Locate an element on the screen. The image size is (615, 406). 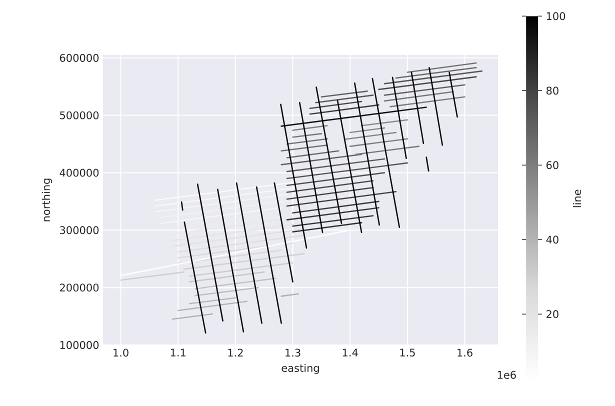
x-tick-label: 1.3 is located at coordinates (293, 352).